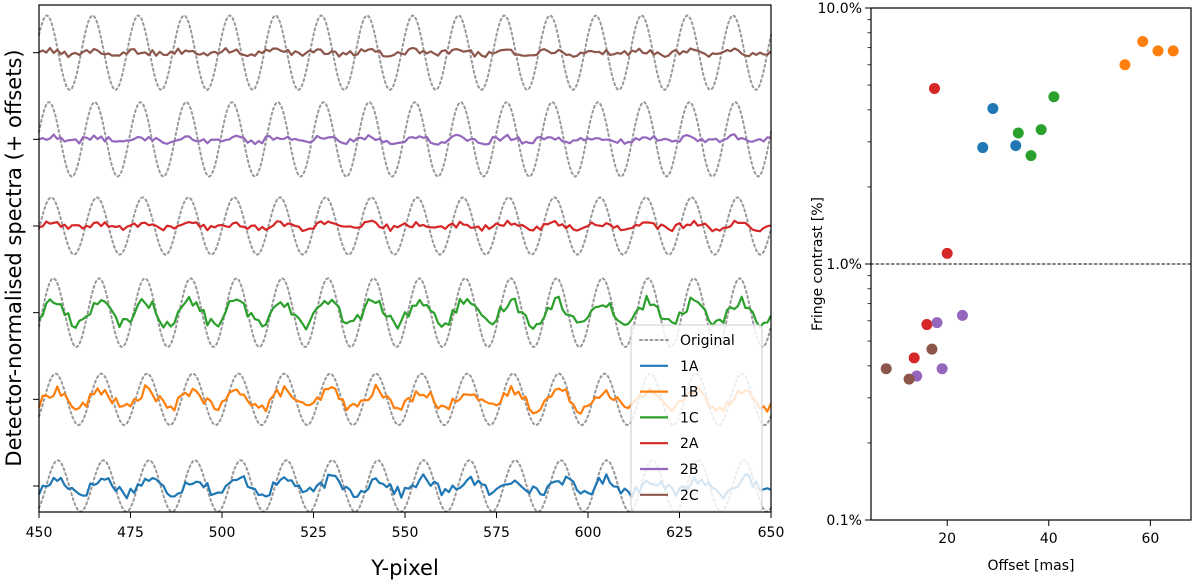  I want to click on corrected-line-2c, so click(405, 52).